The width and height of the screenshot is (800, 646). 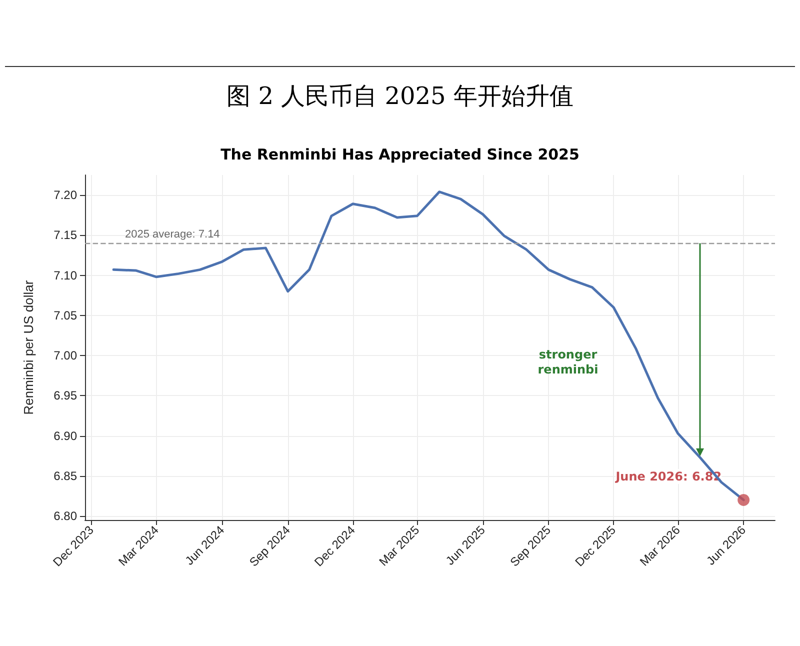 What do you see at coordinates (66, 235) in the screenshot?
I see `y-tick-label: 7.15` at bounding box center [66, 235].